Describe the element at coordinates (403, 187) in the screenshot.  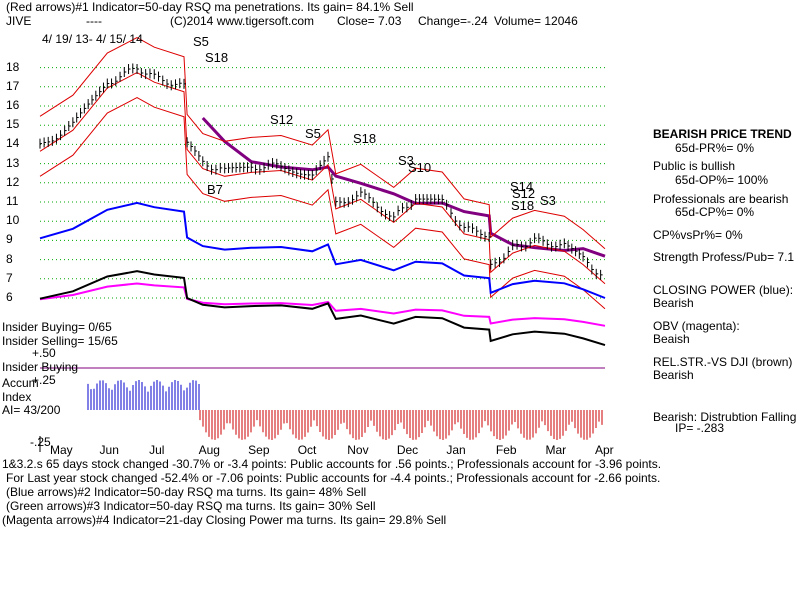
I see `moving-average-line` at that location.